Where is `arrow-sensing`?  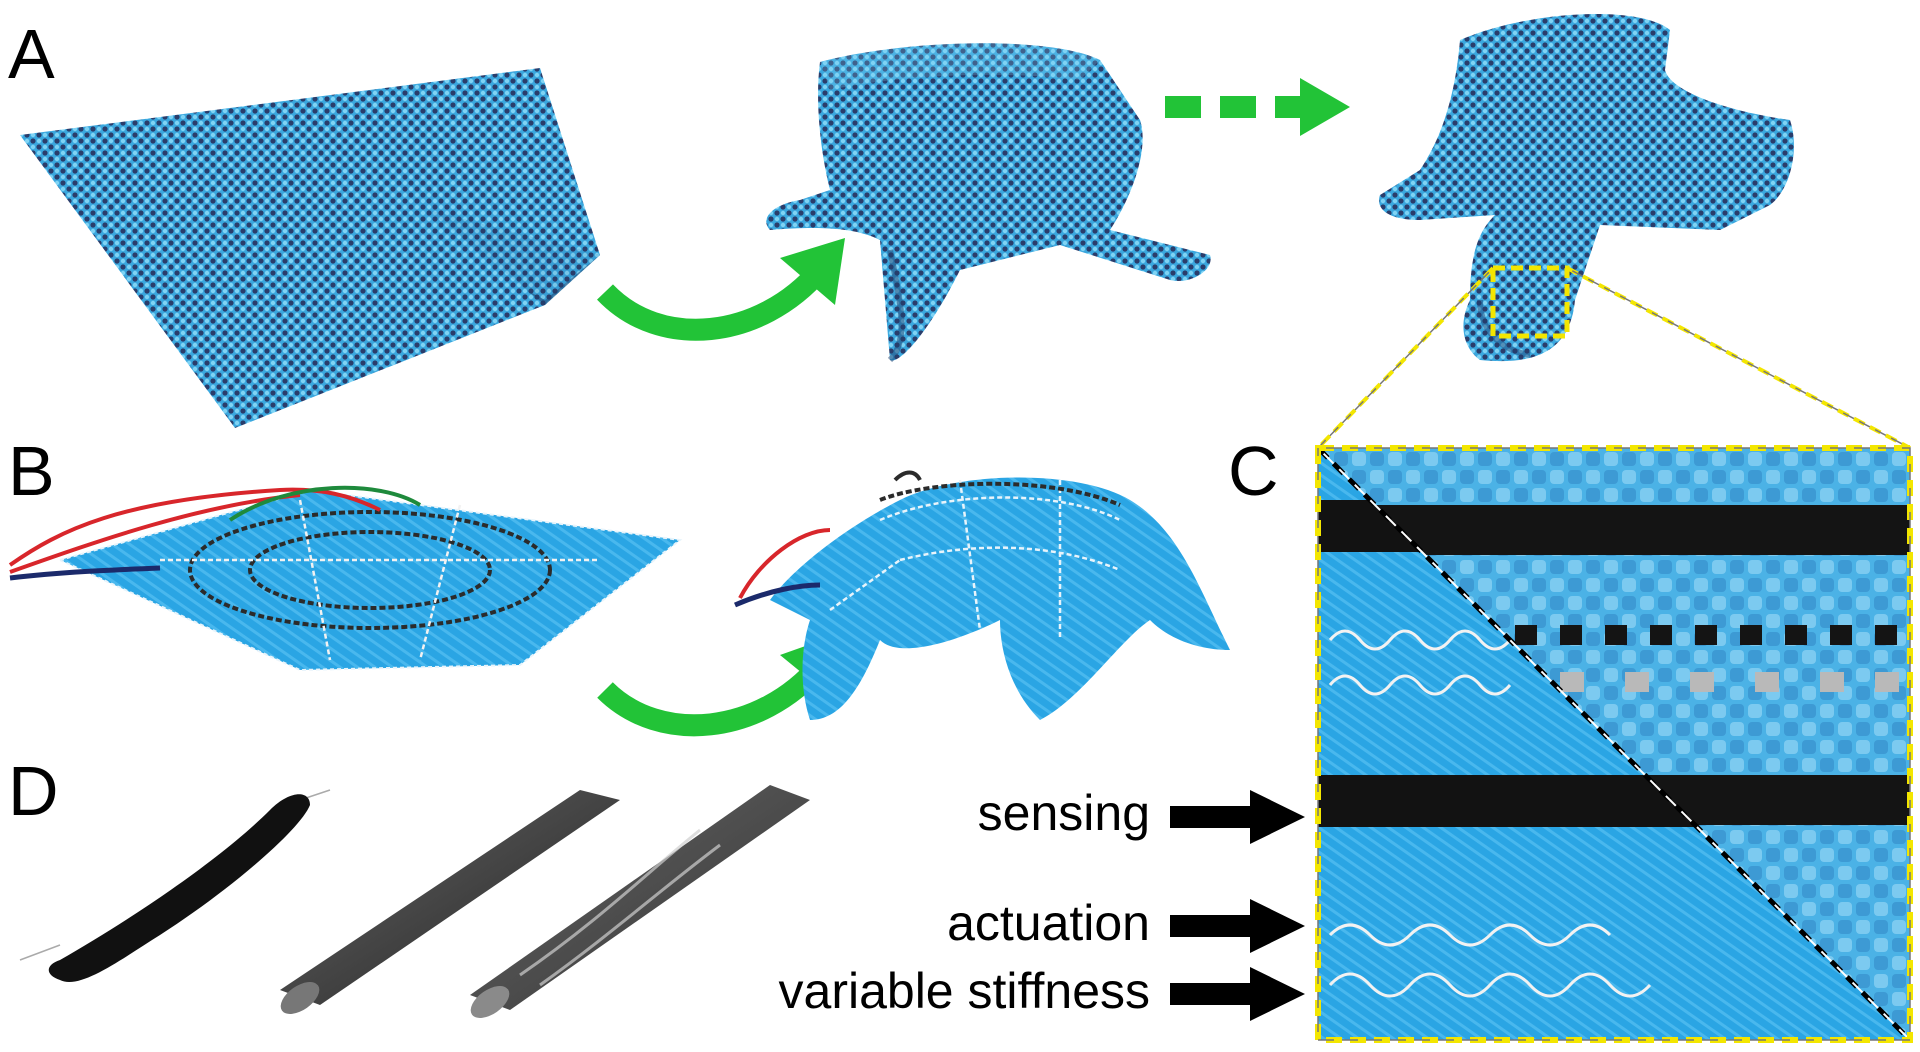
arrow-sensing is located at coordinates (1237, 817).